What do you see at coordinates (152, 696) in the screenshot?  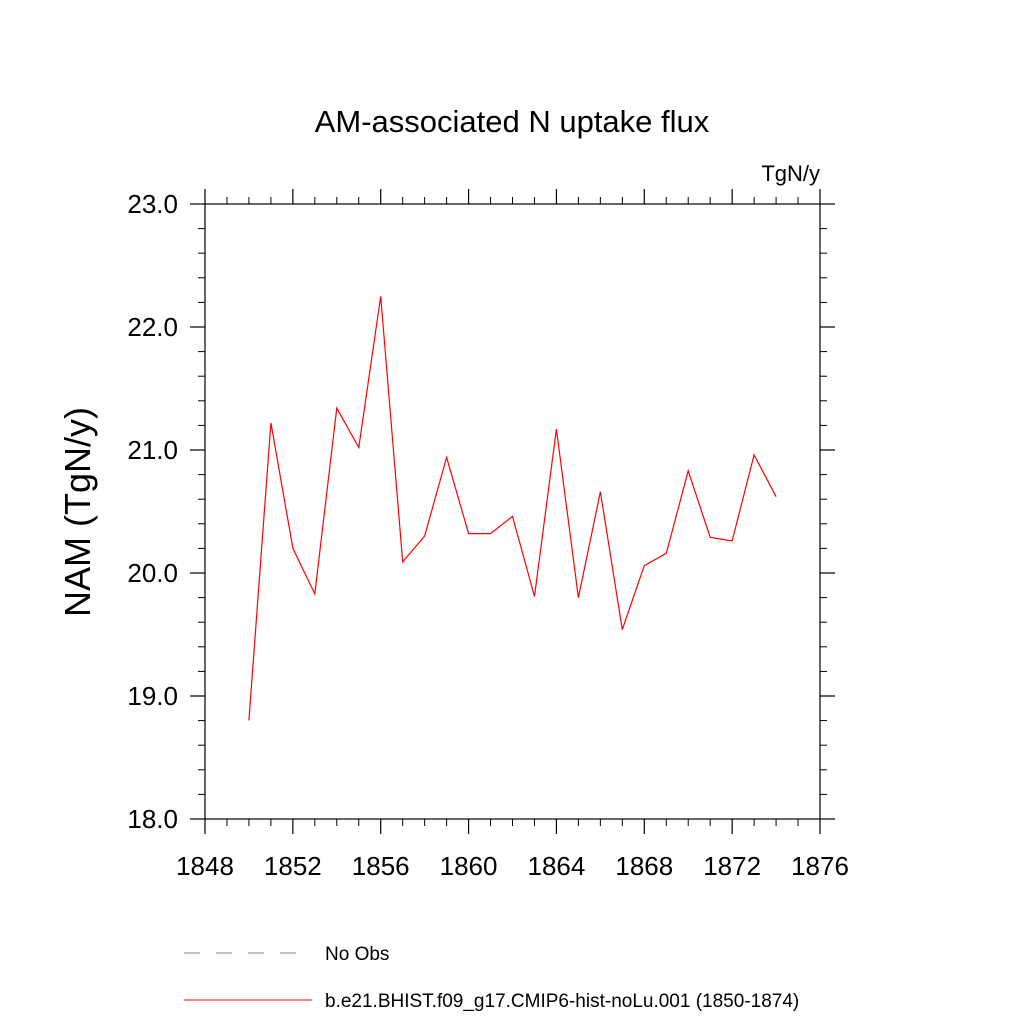 I see `y-tick-label: 19.0` at bounding box center [152, 696].